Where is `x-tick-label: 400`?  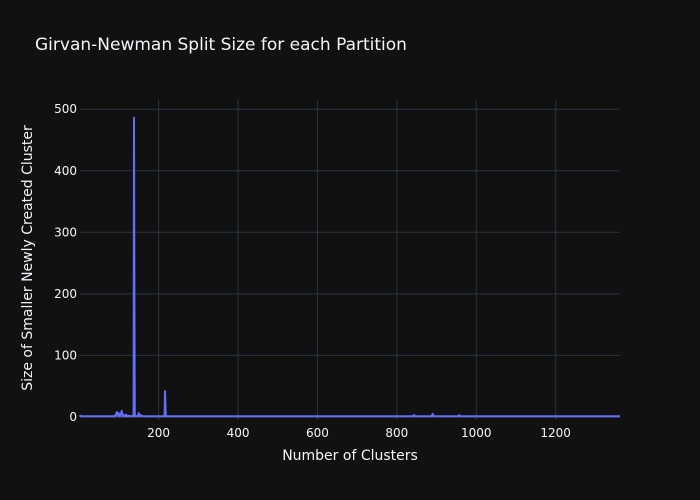 x-tick-label: 400 is located at coordinates (238, 433).